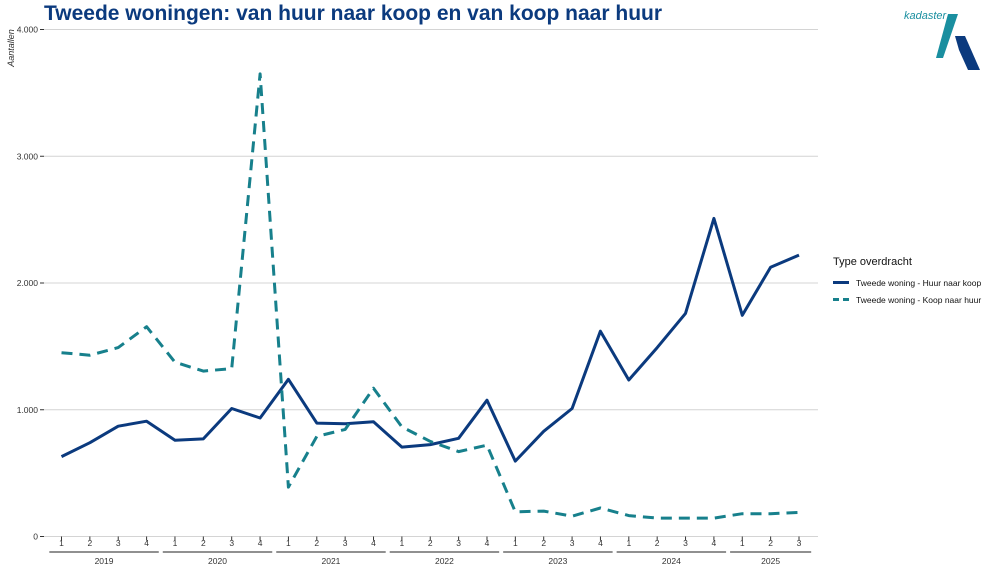 The image size is (1000, 571). I want to click on logo-teal-shape, so click(947, 36).